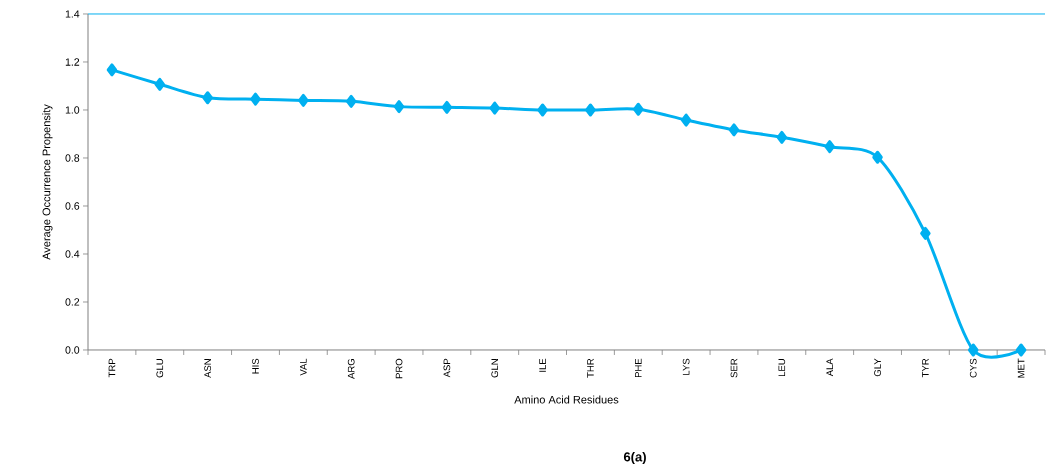 This screenshot has height=470, width=1047. Describe the element at coordinates (973, 368) in the screenshot. I see `x-tick-label: CYS` at that location.